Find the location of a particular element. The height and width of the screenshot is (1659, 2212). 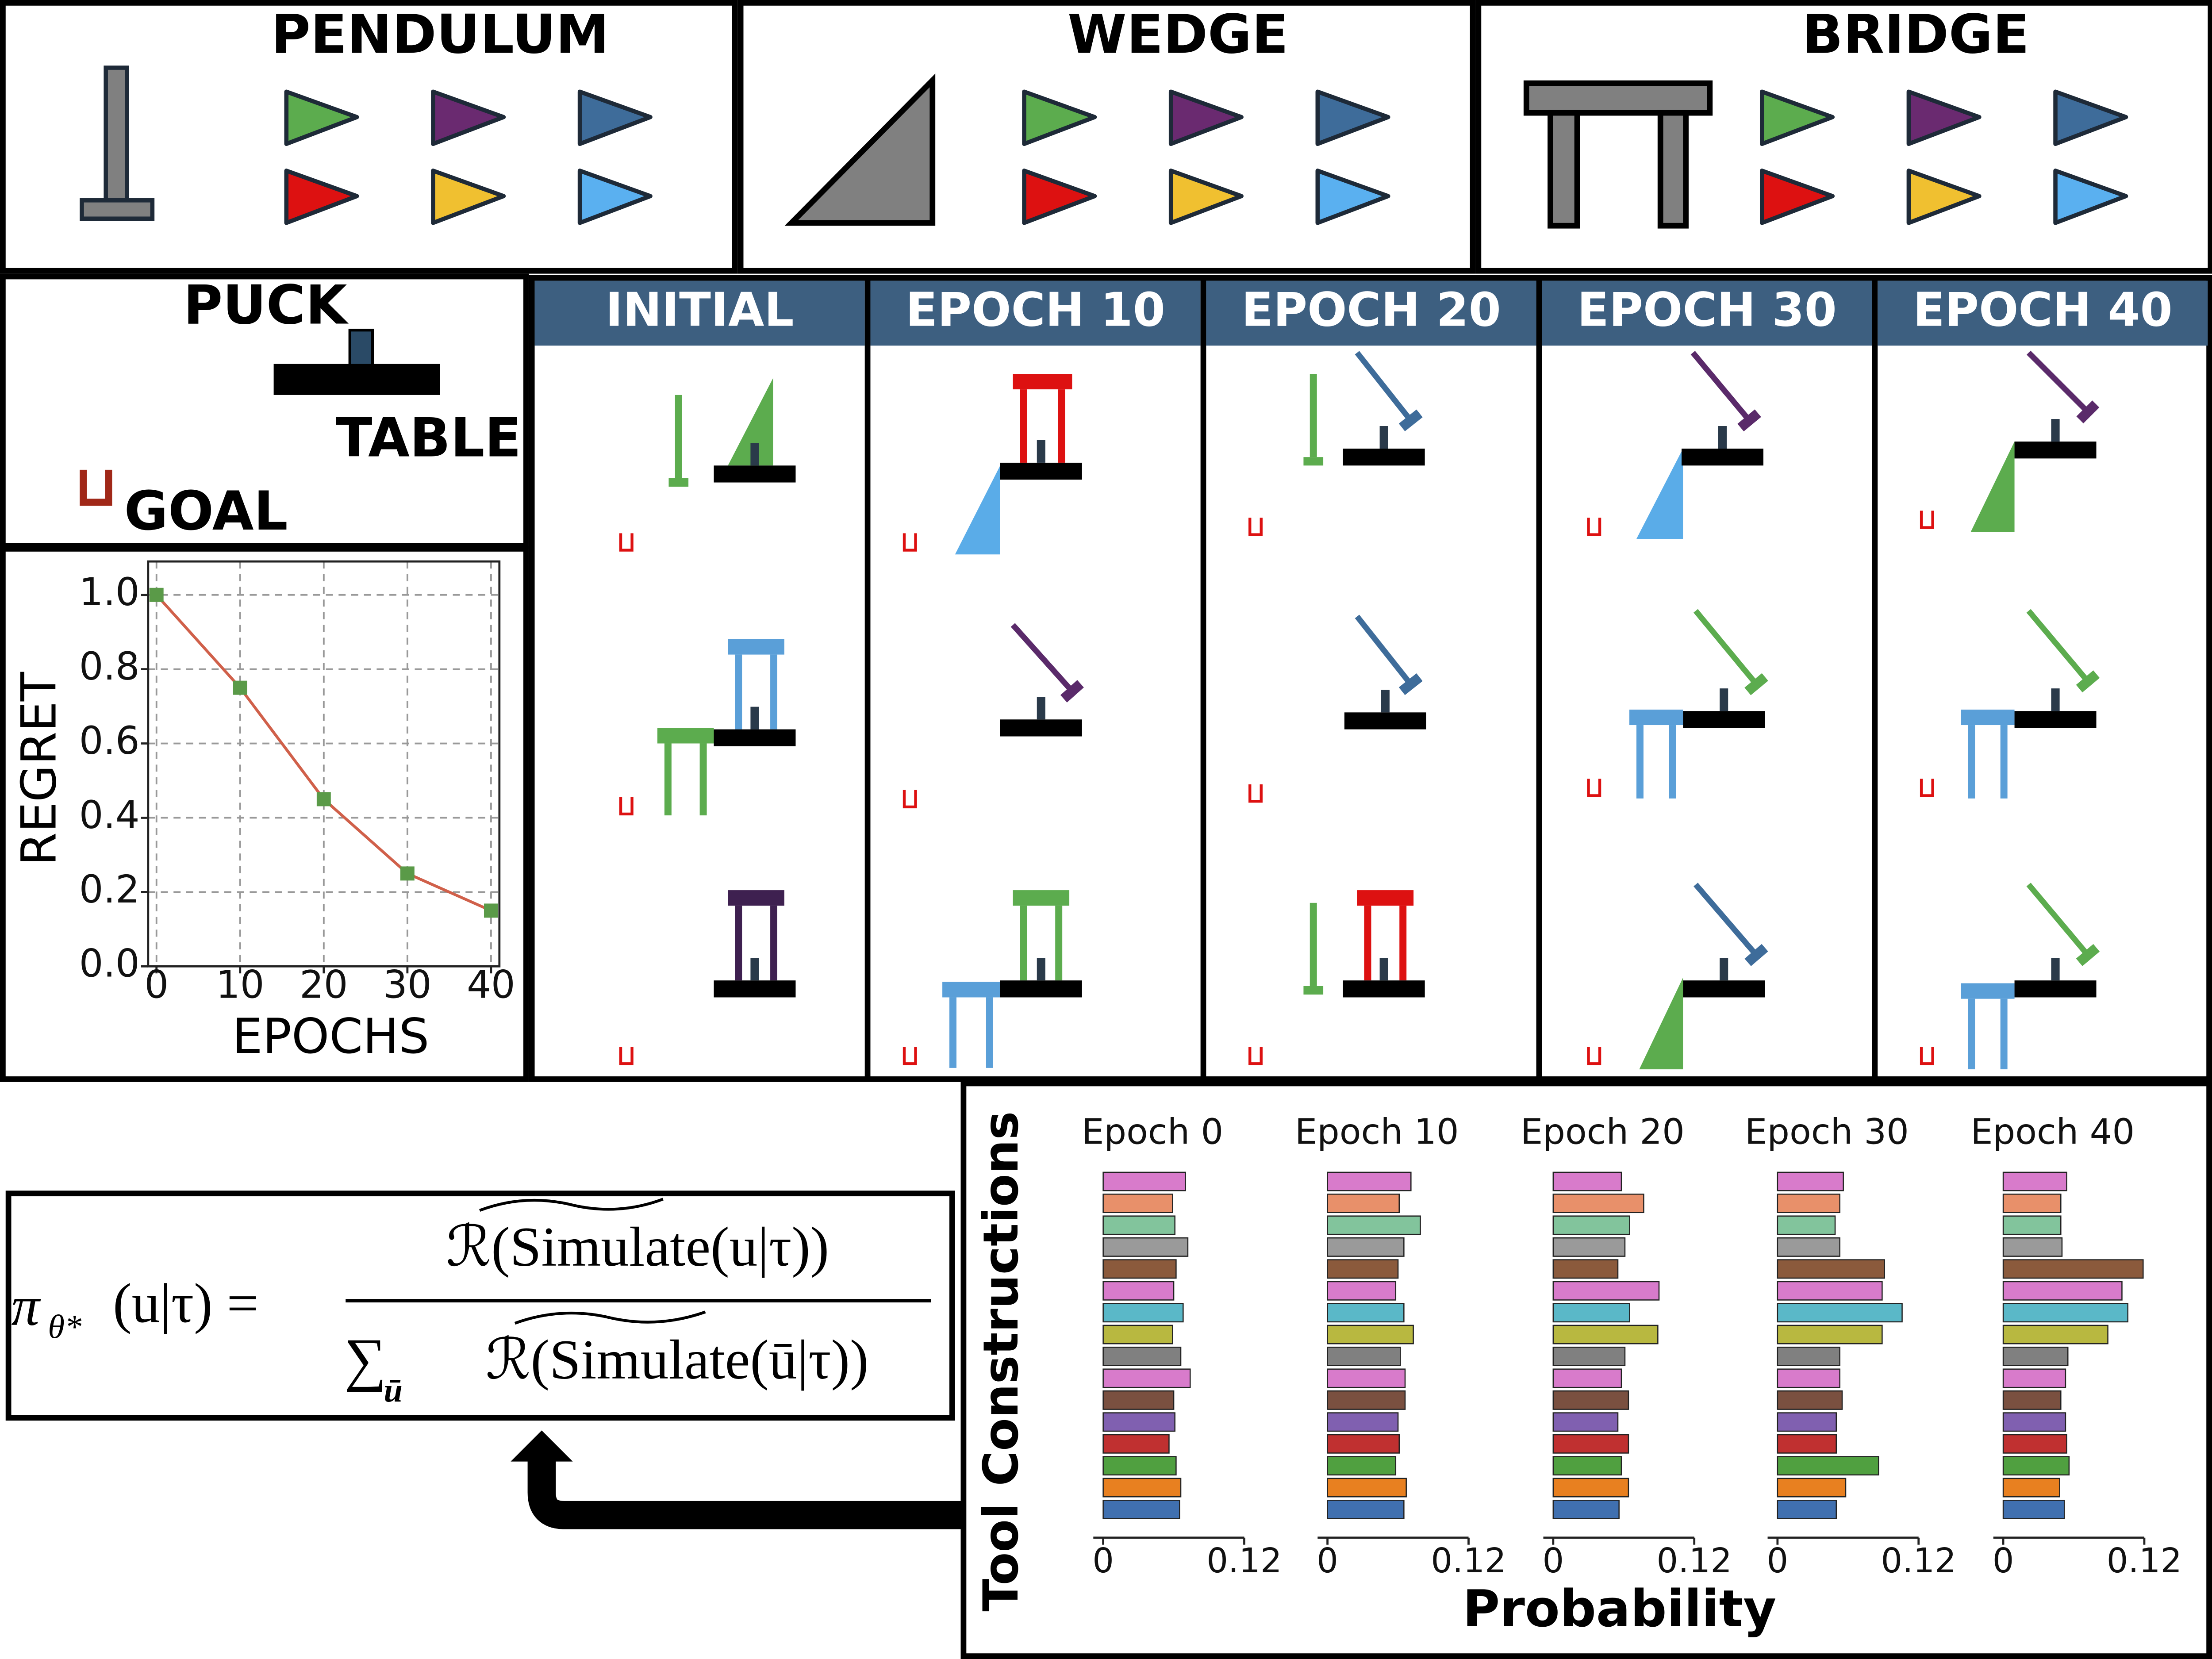

arrow is located at coordinates (746, 1494).